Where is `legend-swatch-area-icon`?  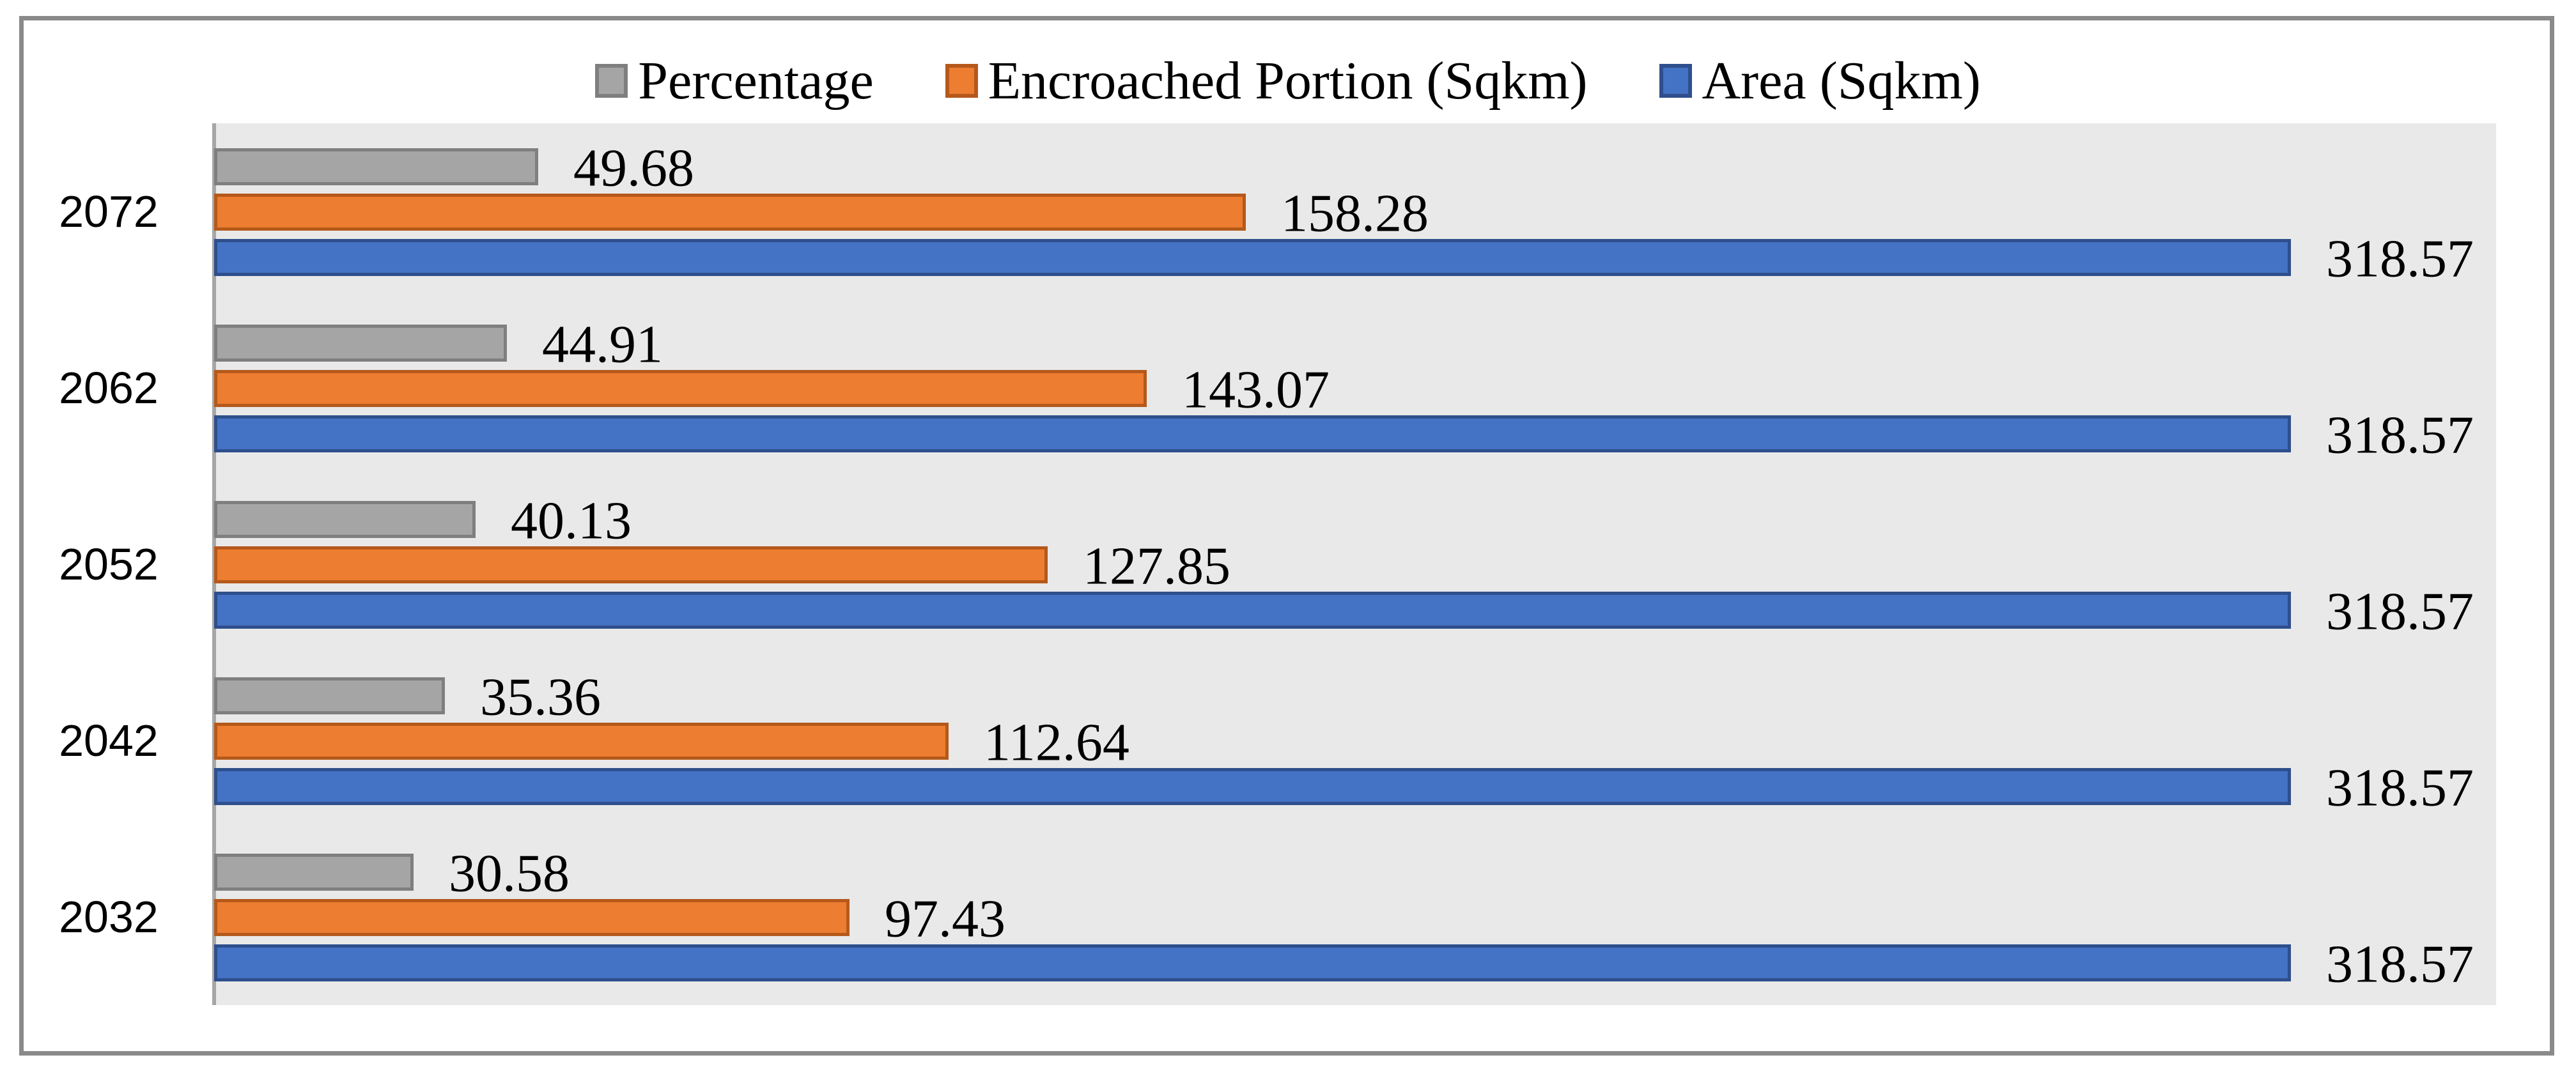 legend-swatch-area-icon is located at coordinates (1675, 81).